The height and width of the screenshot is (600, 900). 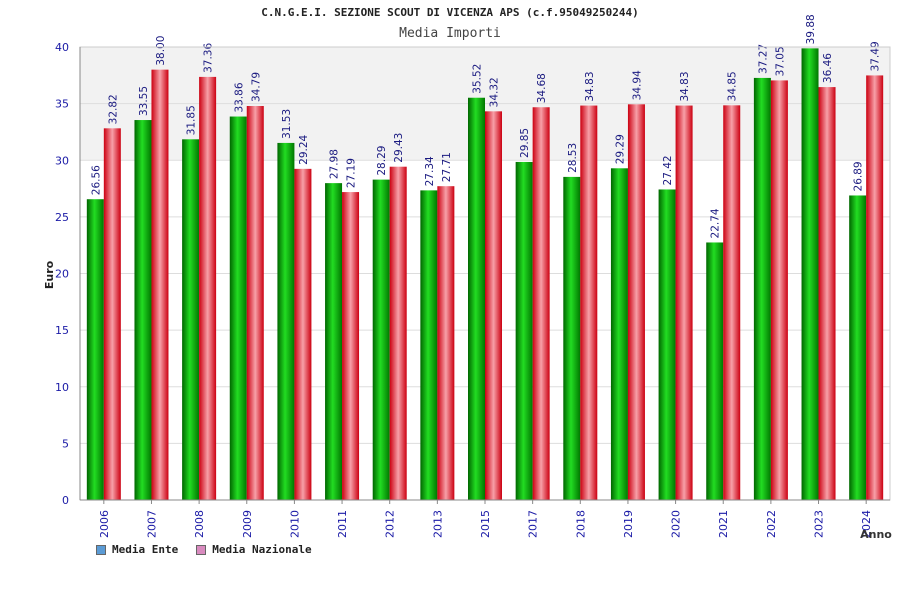 What do you see at coordinates (62, 274) in the screenshot?
I see `y-tick-label: 20` at bounding box center [62, 274].